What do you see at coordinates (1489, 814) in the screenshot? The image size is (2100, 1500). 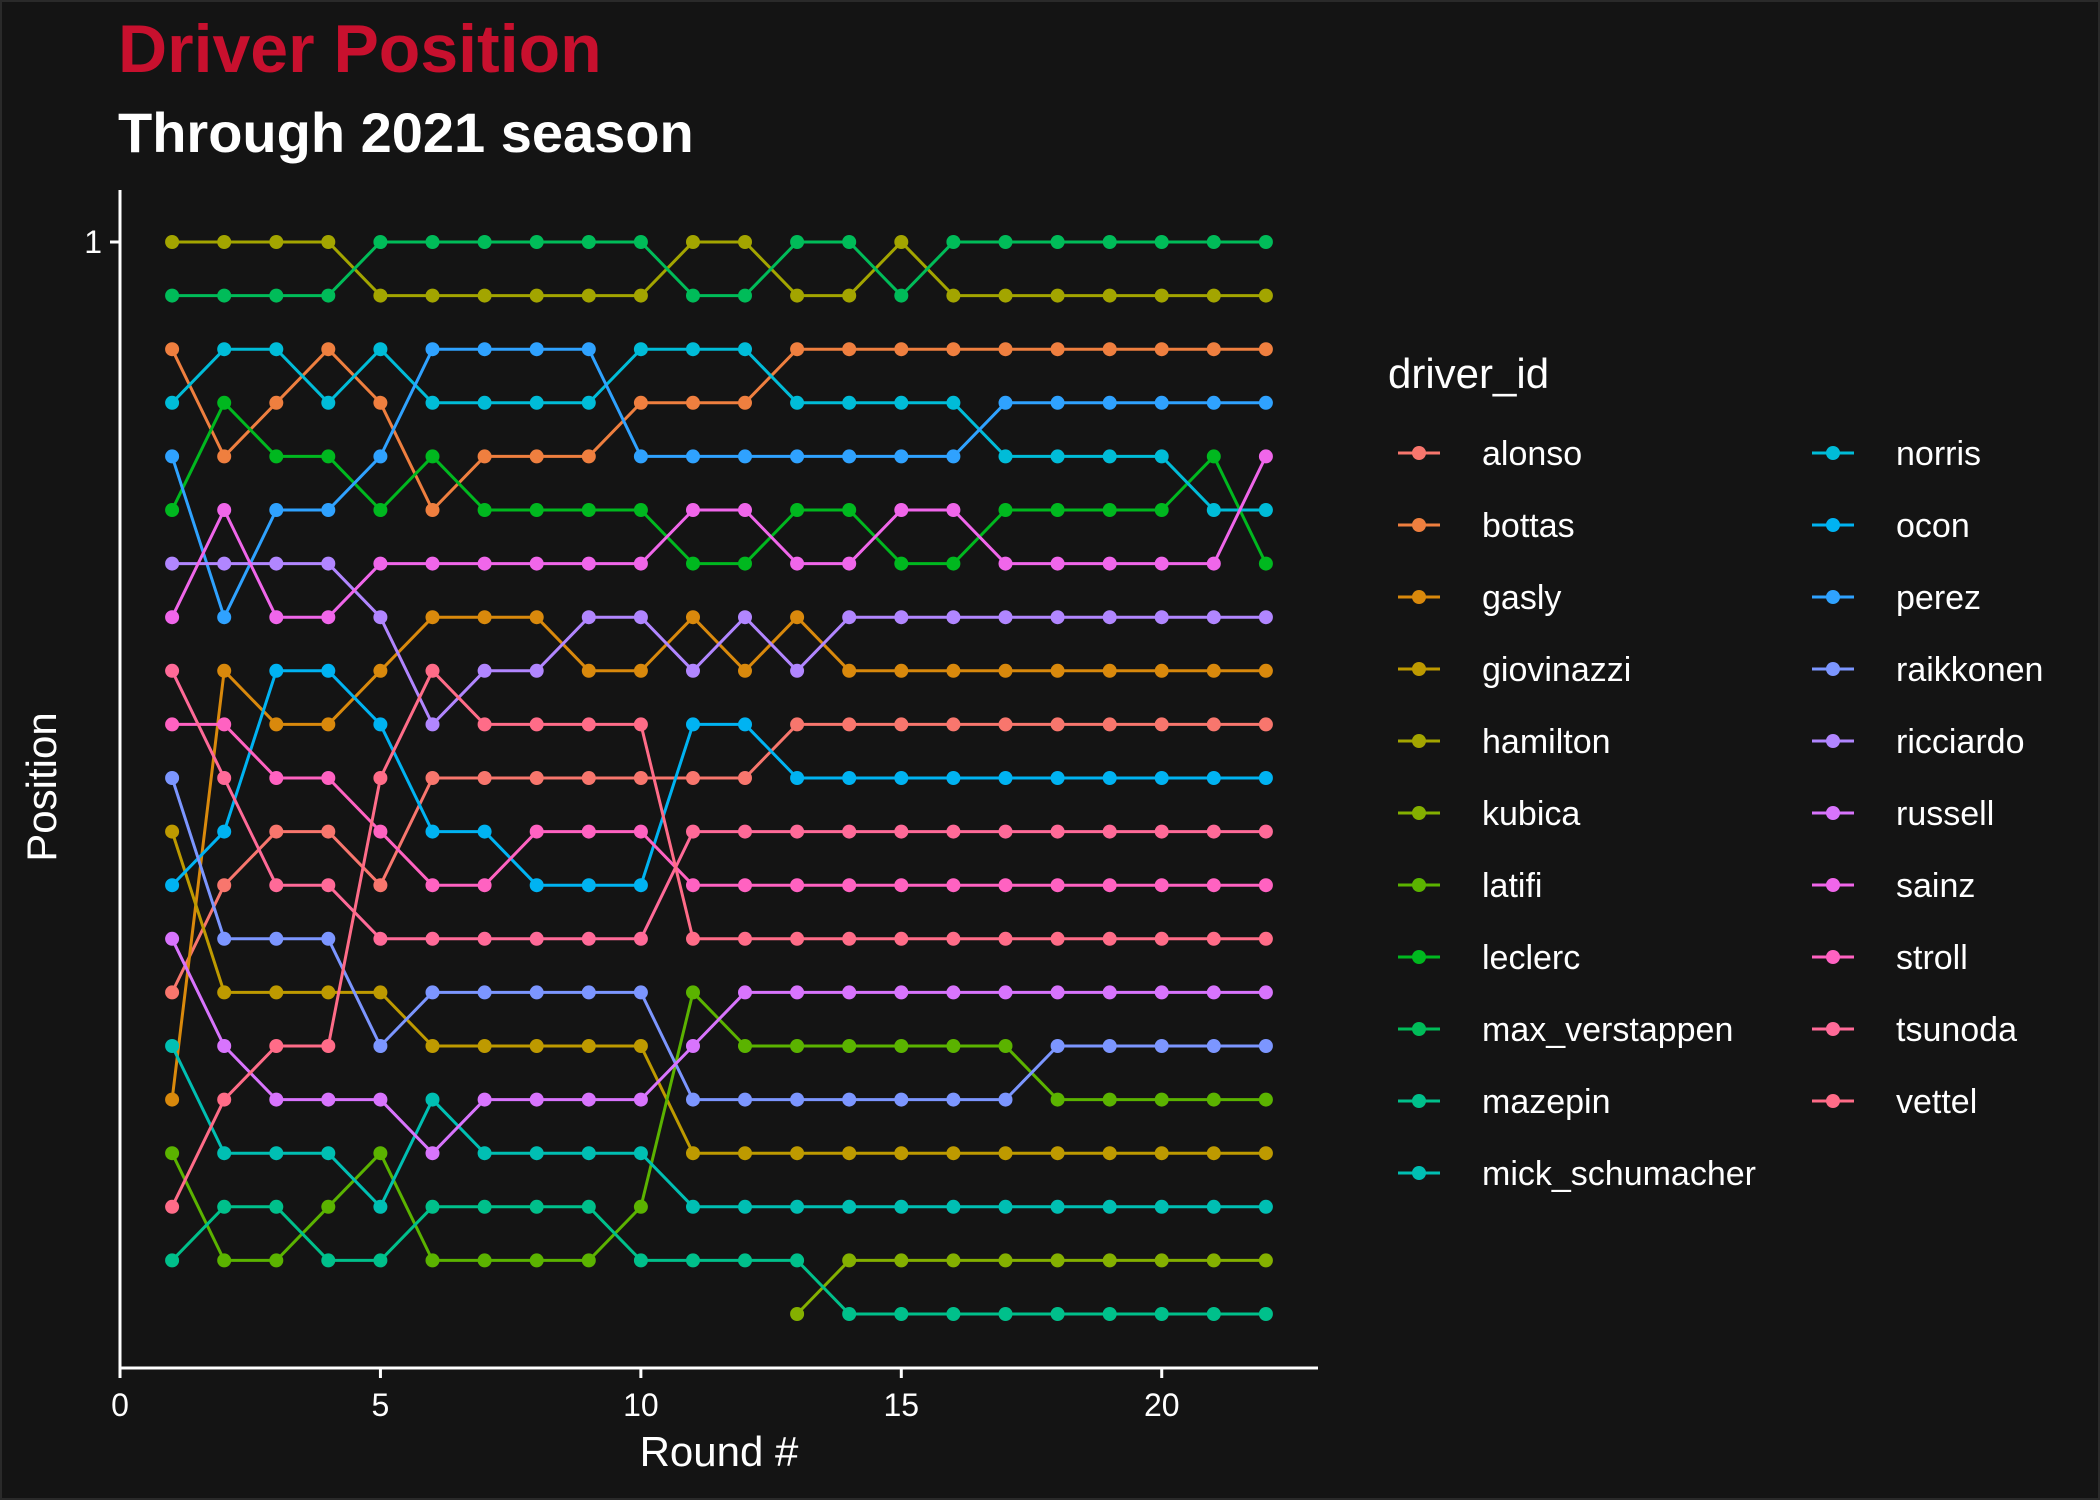 I see `legend-item-kubica: kubica` at bounding box center [1489, 814].